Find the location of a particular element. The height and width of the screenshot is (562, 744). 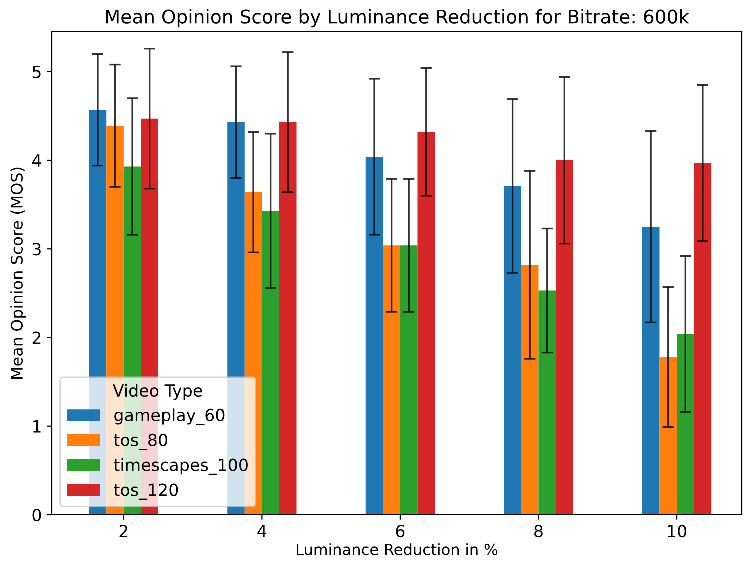

y-tick-label: 0 is located at coordinates (37, 515).